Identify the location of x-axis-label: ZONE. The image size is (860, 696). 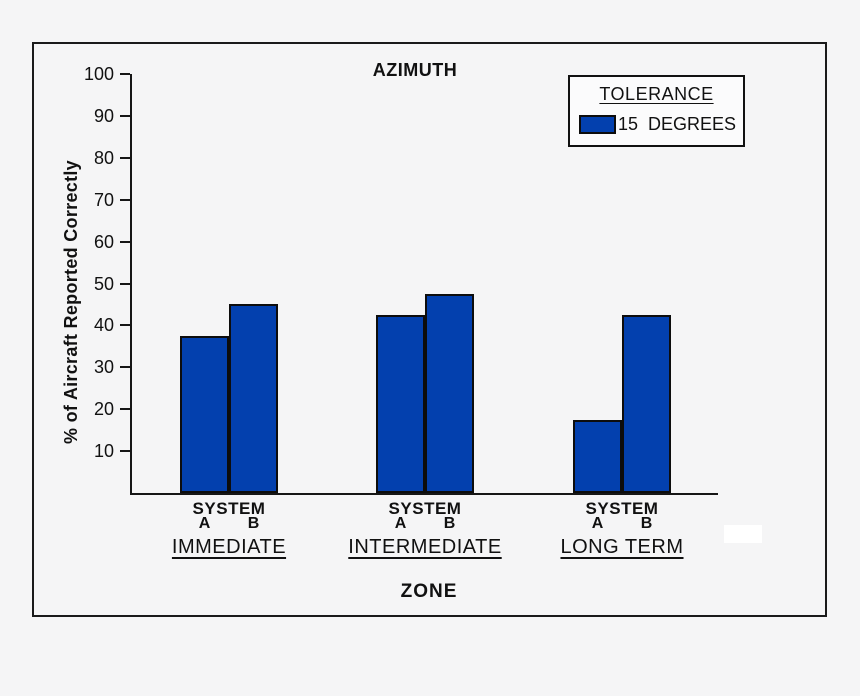
(429, 591).